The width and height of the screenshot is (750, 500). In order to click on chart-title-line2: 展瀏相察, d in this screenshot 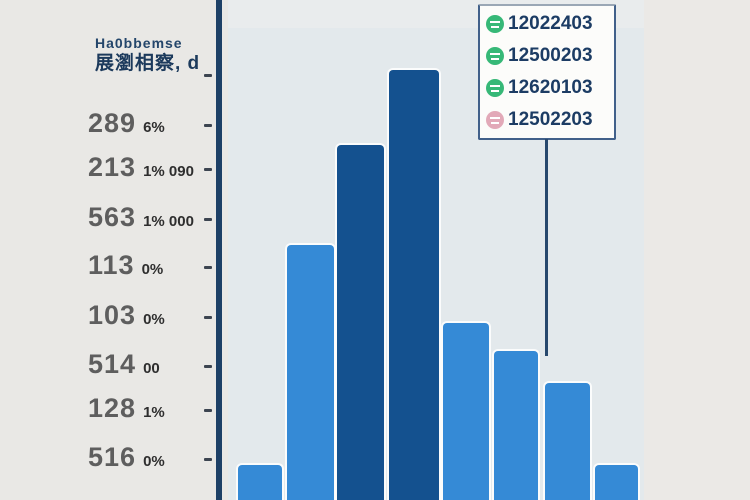, I will do `click(148, 64)`.